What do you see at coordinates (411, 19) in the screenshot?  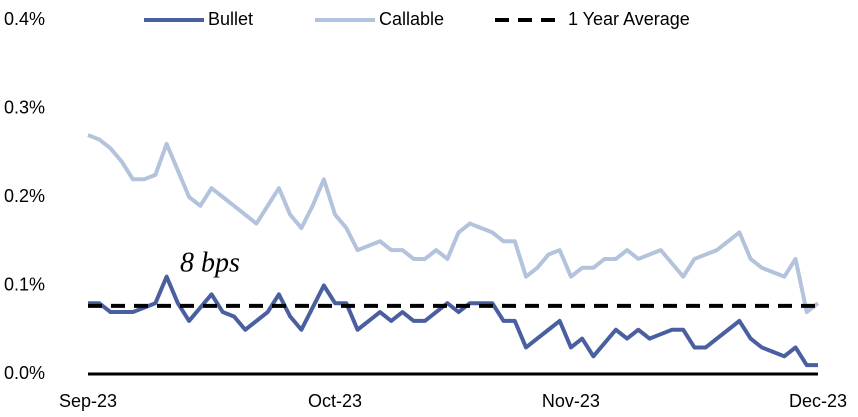 I see `legend-label: Callable` at bounding box center [411, 19].